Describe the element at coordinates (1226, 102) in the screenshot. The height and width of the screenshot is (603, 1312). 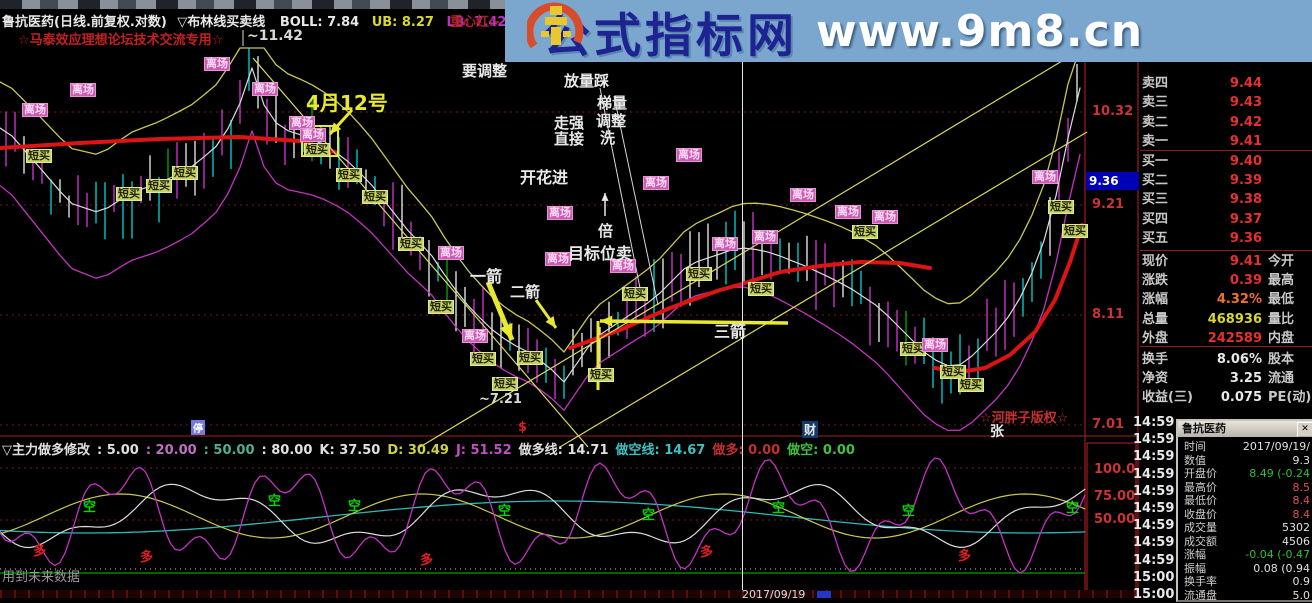
I see `ask-row: 卖三 9.43` at that location.